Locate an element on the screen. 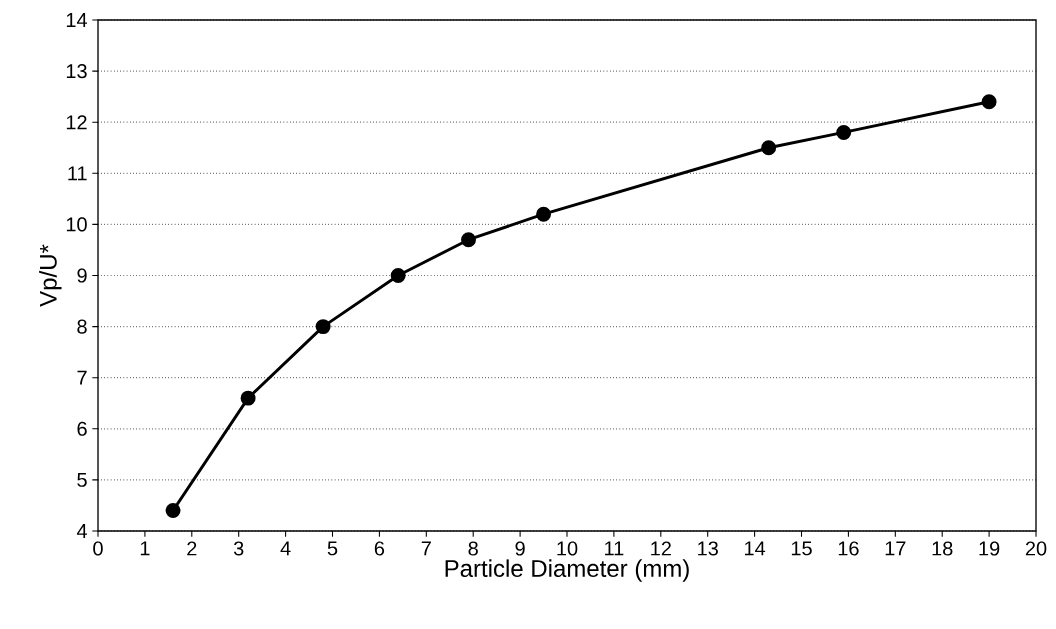 This screenshot has height=629, width=1056. x-tick-label: 7 is located at coordinates (426, 548).